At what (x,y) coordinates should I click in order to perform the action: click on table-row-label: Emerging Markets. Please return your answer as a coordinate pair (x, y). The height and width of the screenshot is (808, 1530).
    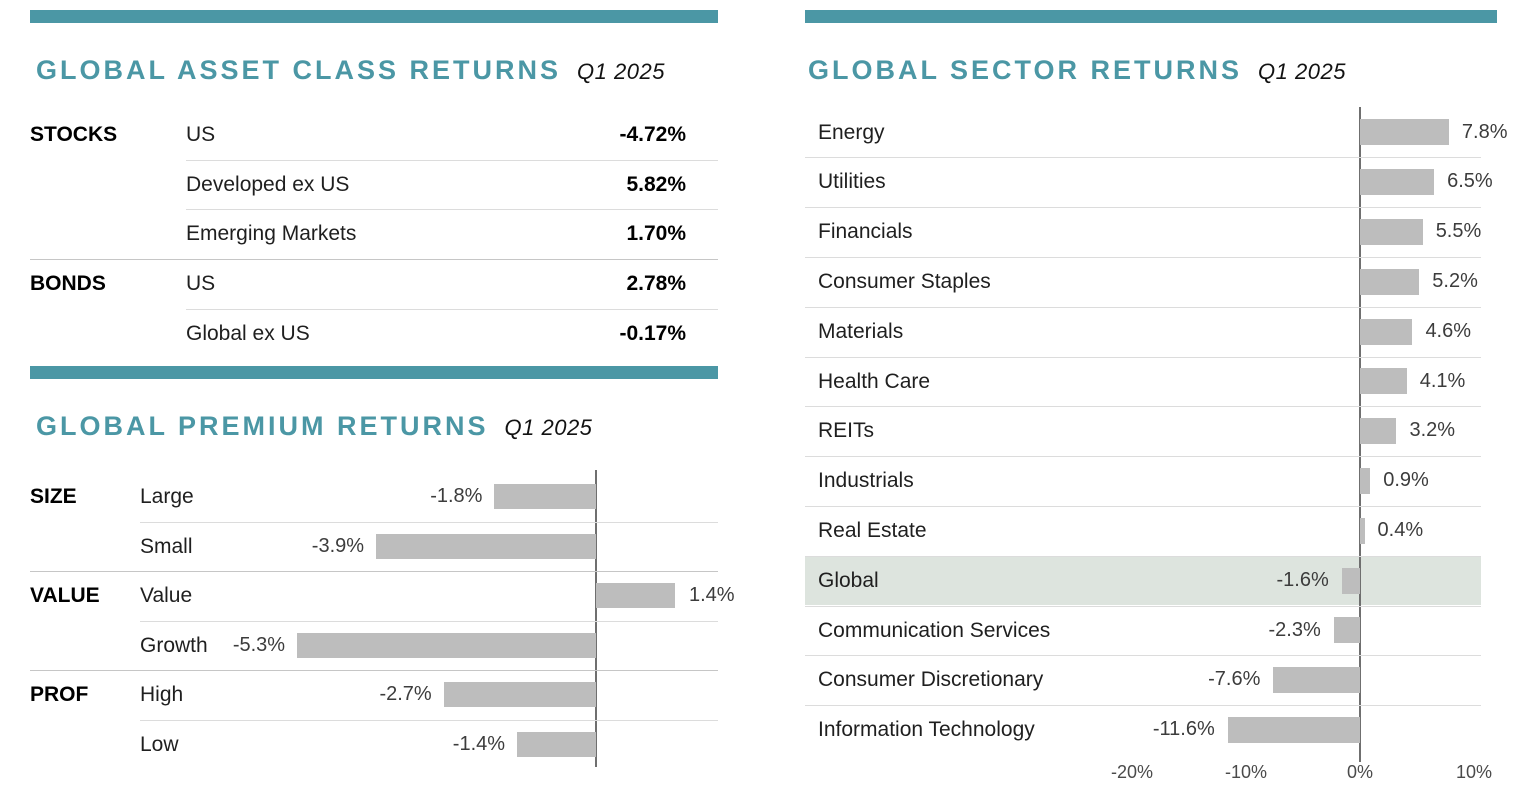
    Looking at the image, I should click on (271, 234).